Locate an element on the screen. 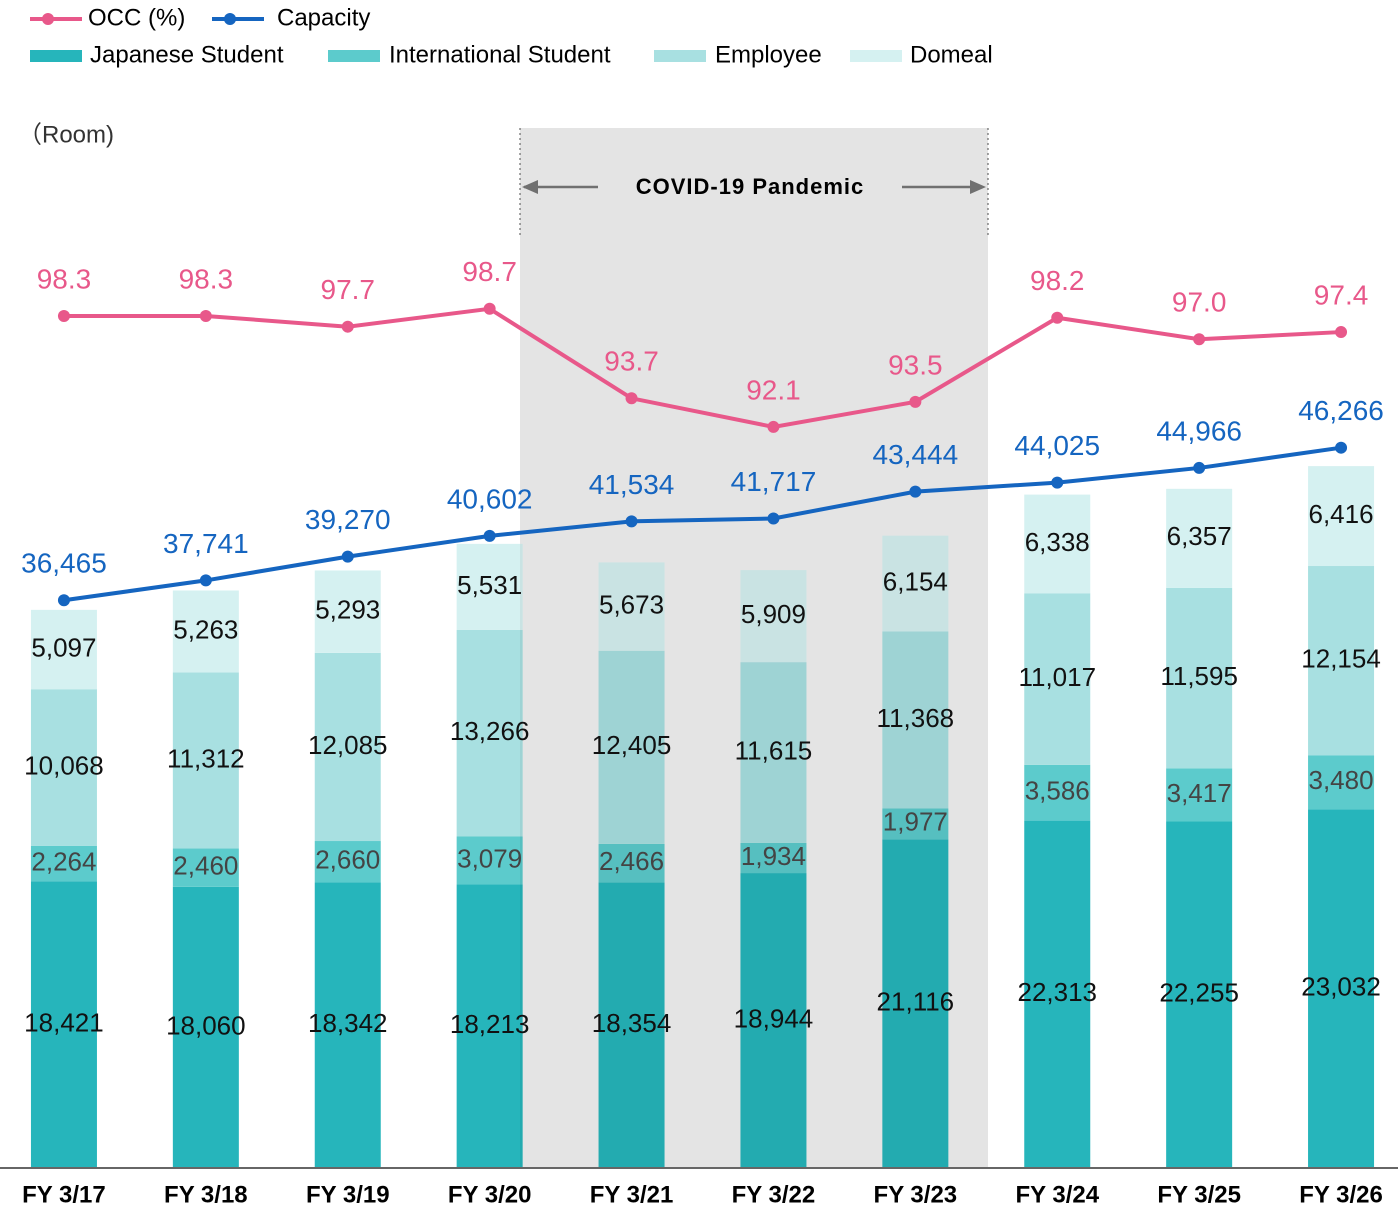 This screenshot has width=1398, height=1210. data-label: 43,444 is located at coordinates (916, 454).